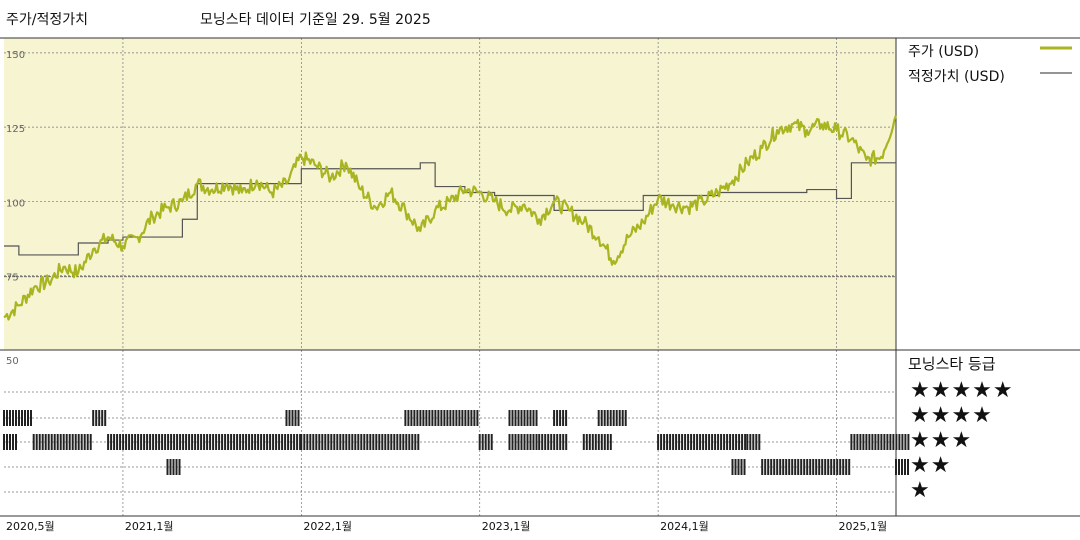 The width and height of the screenshot is (1080, 540). What do you see at coordinates (12, 361) in the screenshot?
I see `y-tick-label: 50` at bounding box center [12, 361].